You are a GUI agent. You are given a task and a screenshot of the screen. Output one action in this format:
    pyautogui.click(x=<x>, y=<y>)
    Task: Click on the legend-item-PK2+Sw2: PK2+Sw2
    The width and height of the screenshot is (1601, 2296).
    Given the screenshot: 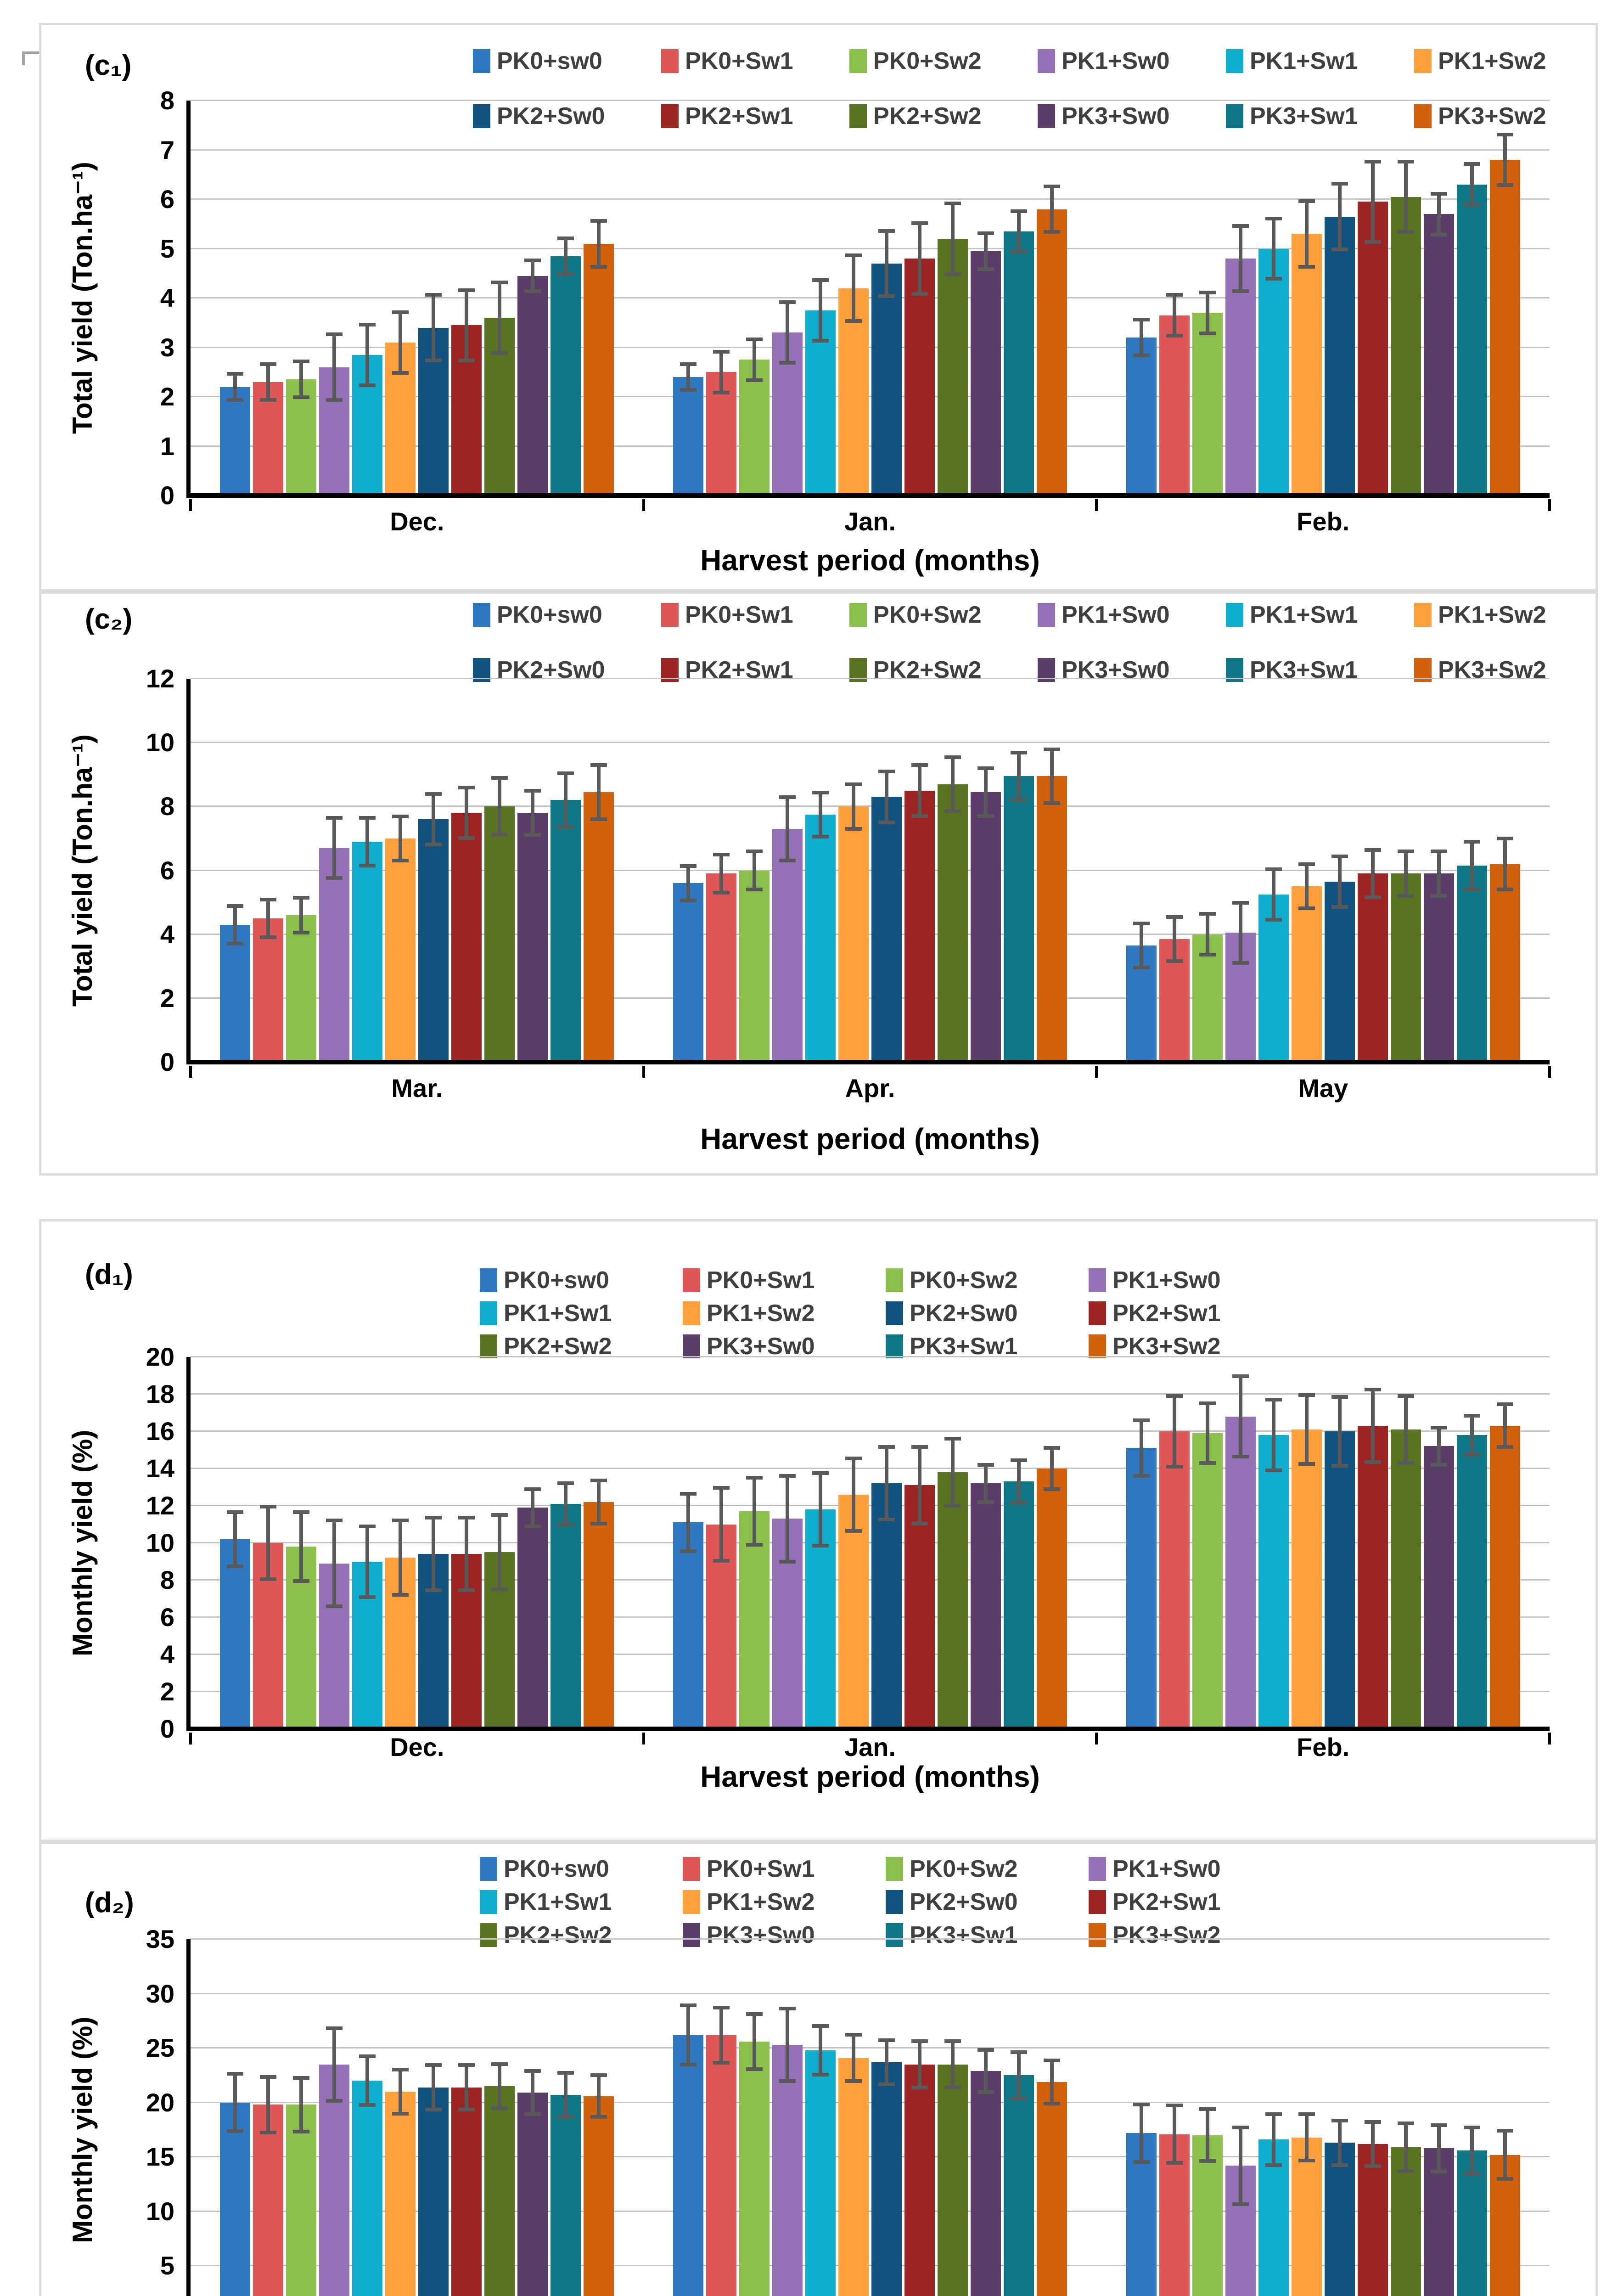 What is the action you would take?
    pyautogui.click(x=582, y=1346)
    